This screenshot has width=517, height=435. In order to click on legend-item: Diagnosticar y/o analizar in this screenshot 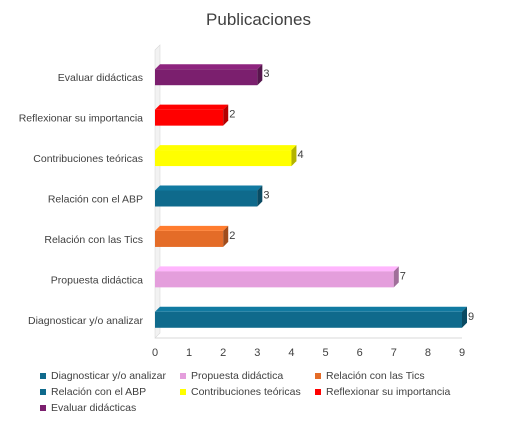, I will do `click(110, 376)`.